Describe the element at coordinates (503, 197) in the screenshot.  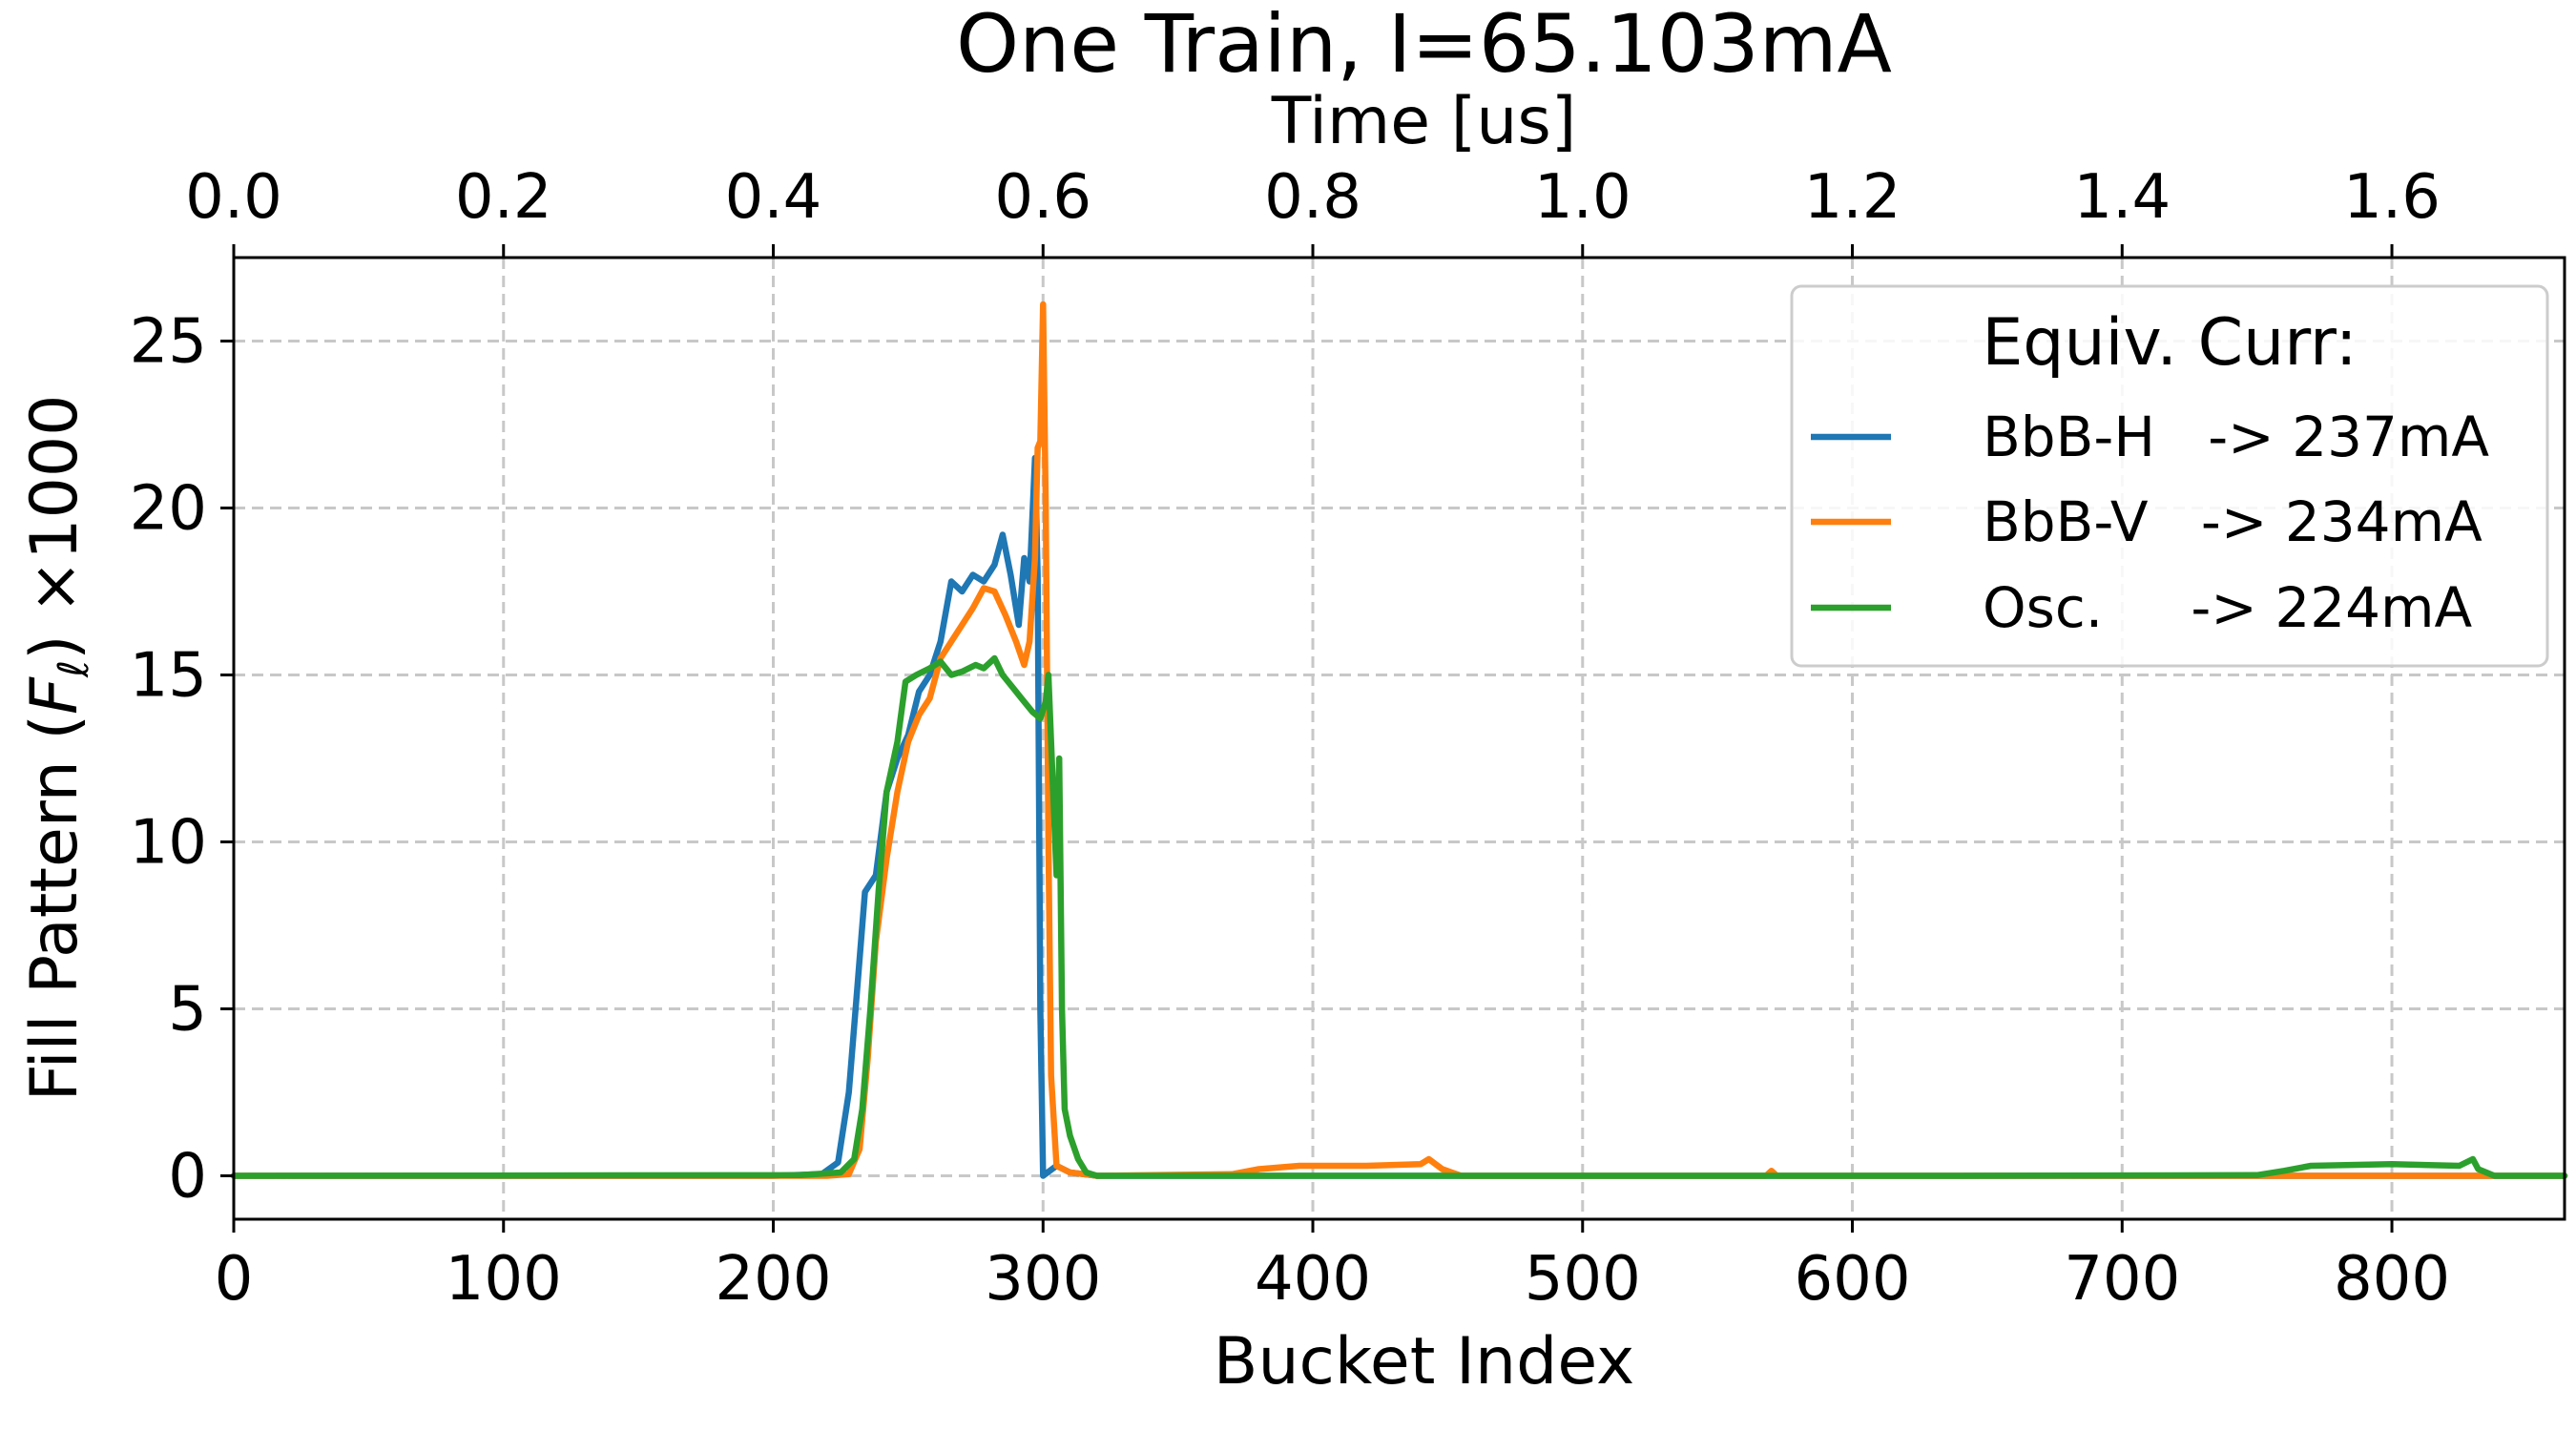
I see `top-tick-label: 0.2` at that location.